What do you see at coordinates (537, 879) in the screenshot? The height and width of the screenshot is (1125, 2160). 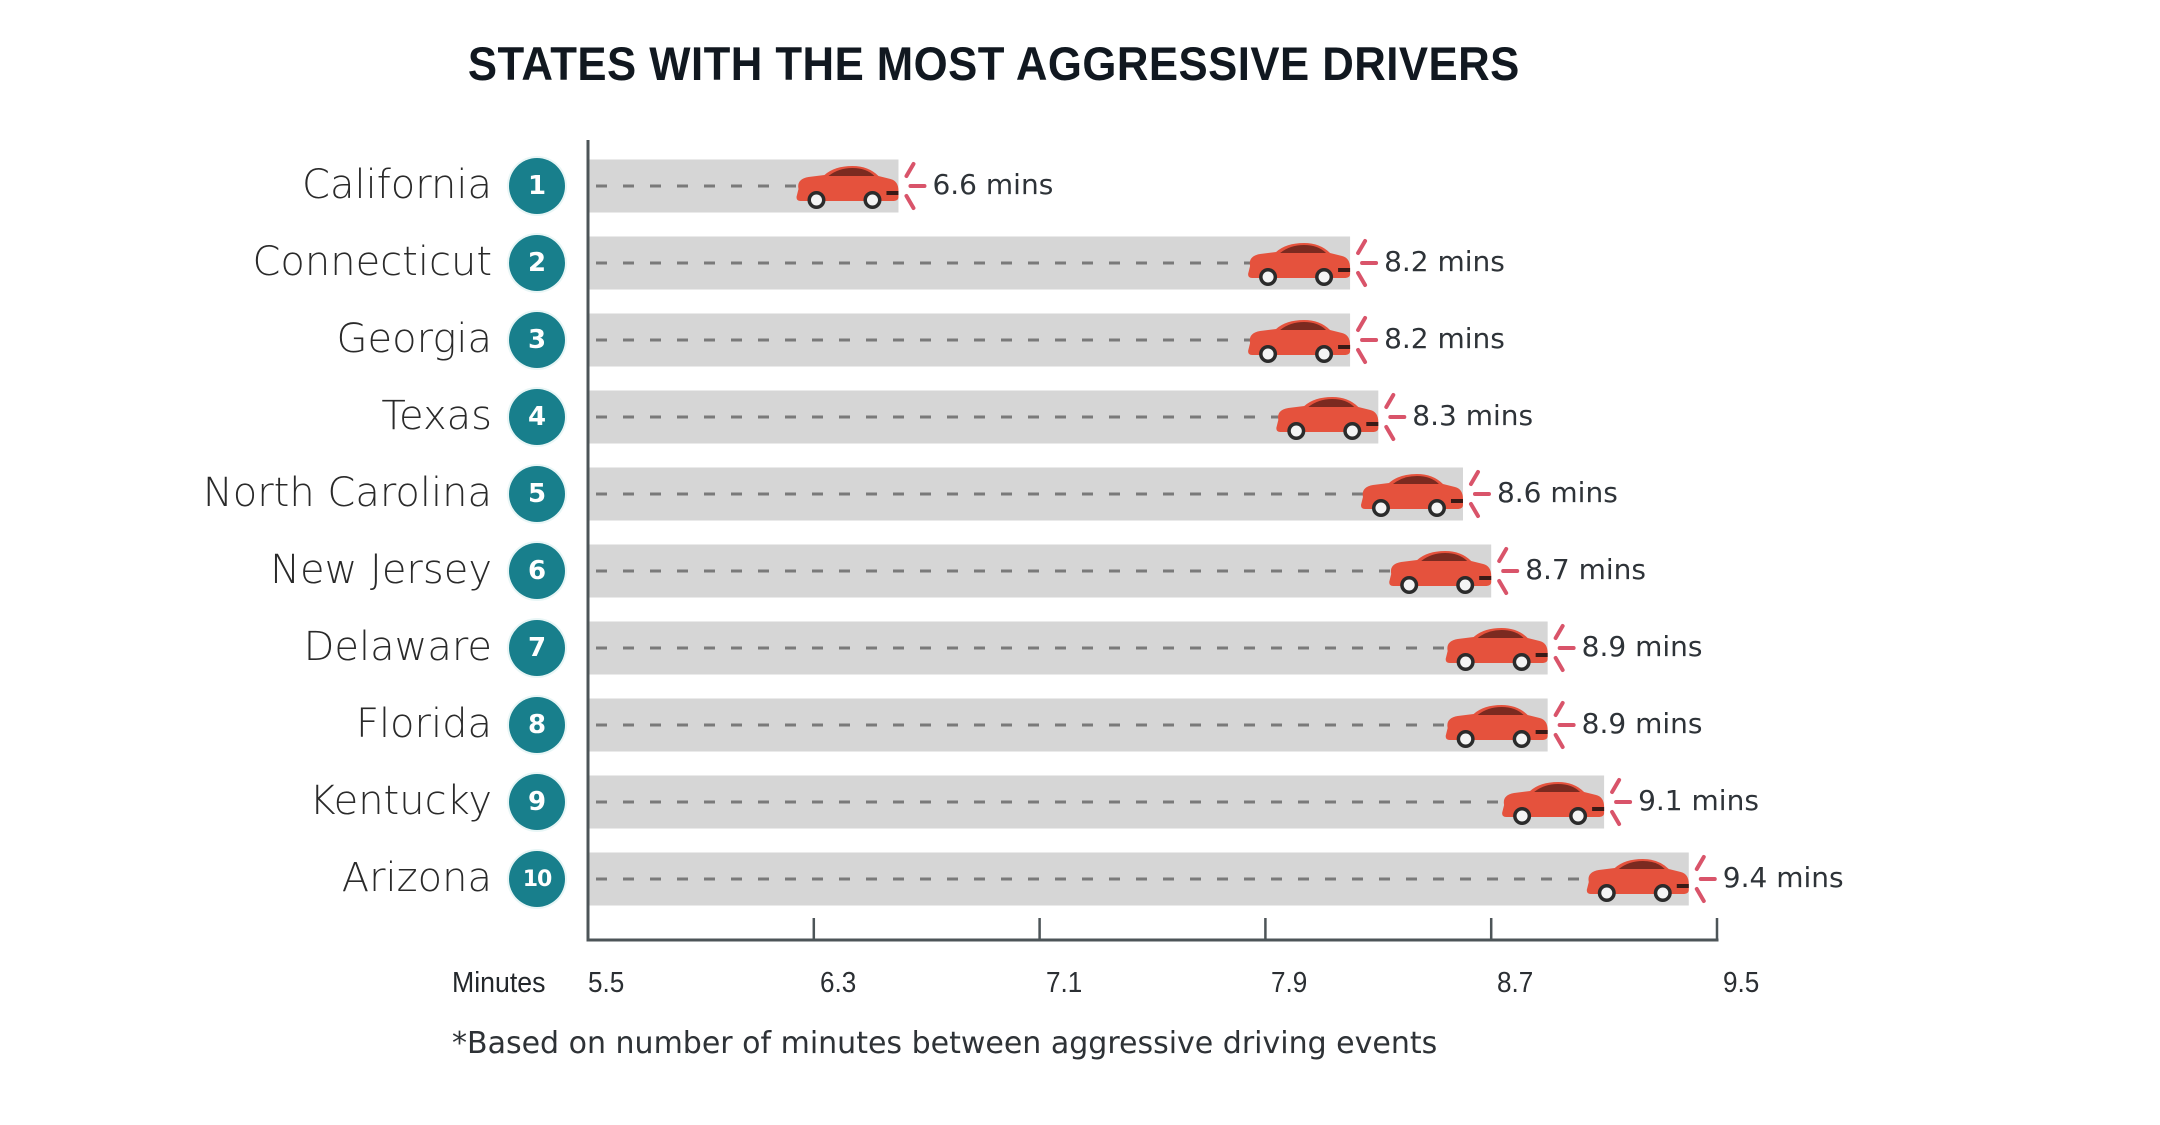 I see `rank-badge: 10` at bounding box center [537, 879].